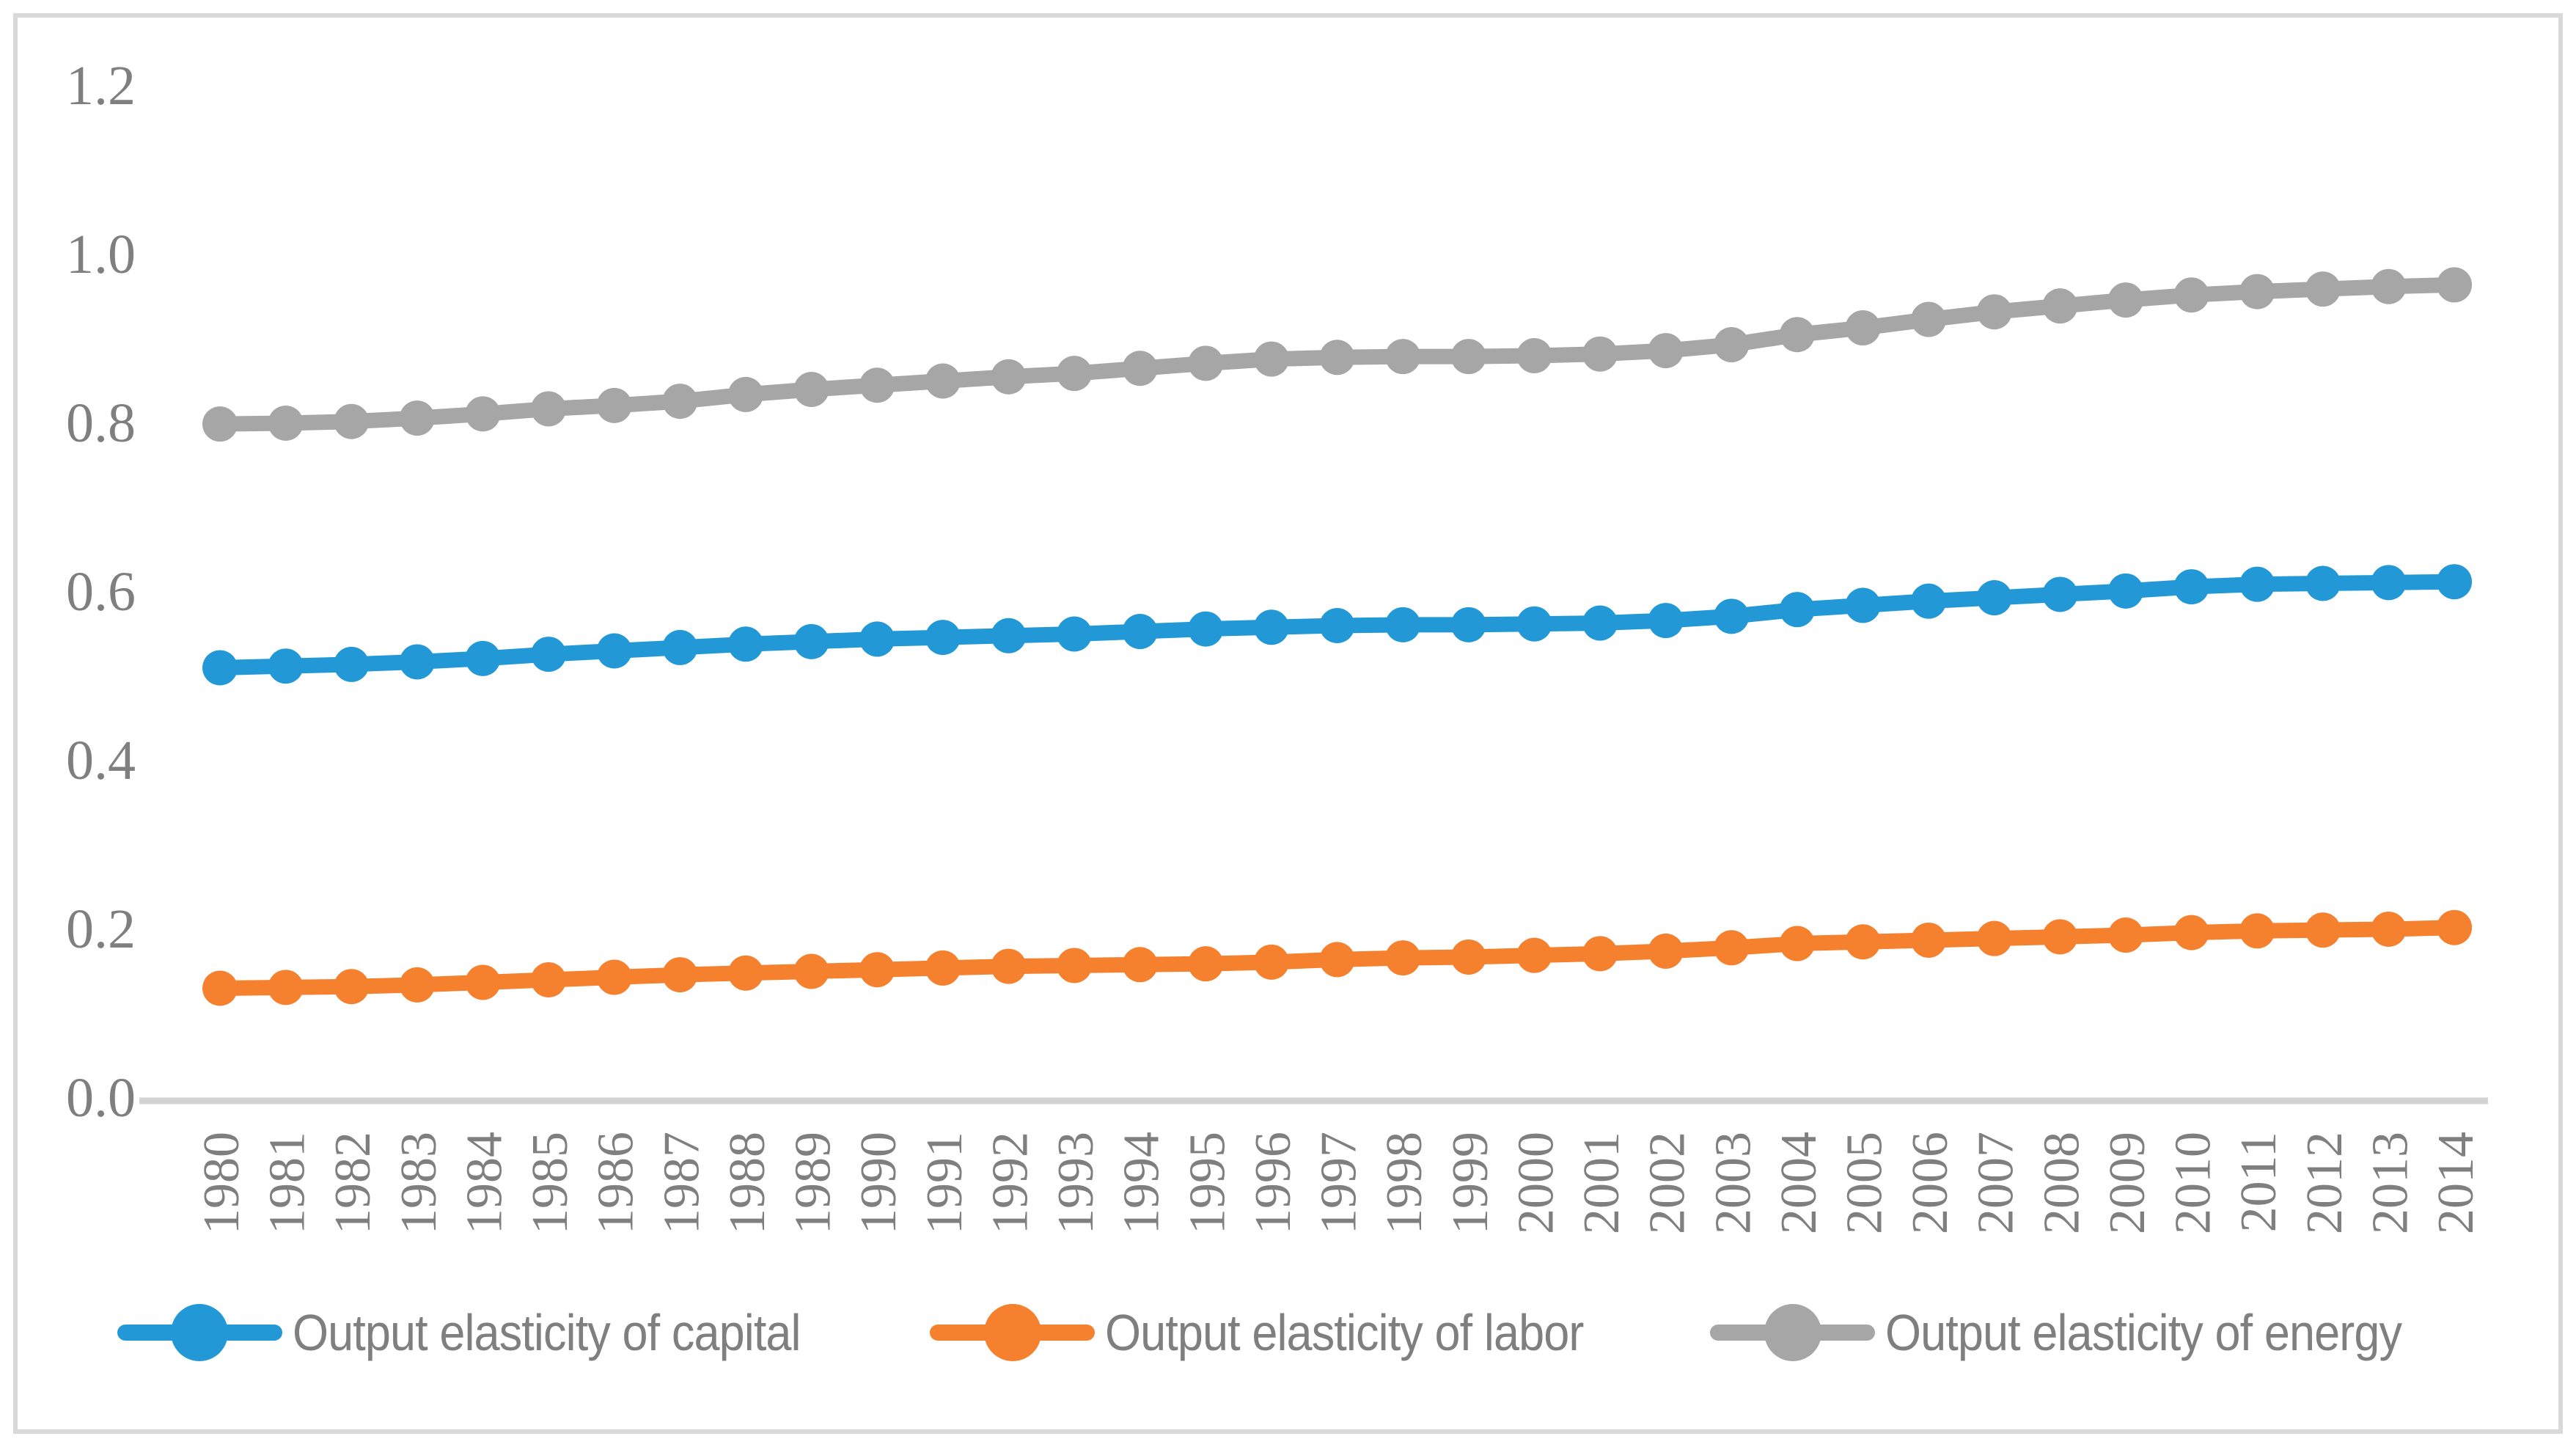 Image resolution: width=2576 pixels, height=1447 pixels. I want to click on legend-line-marker-labor, so click(1013, 1332).